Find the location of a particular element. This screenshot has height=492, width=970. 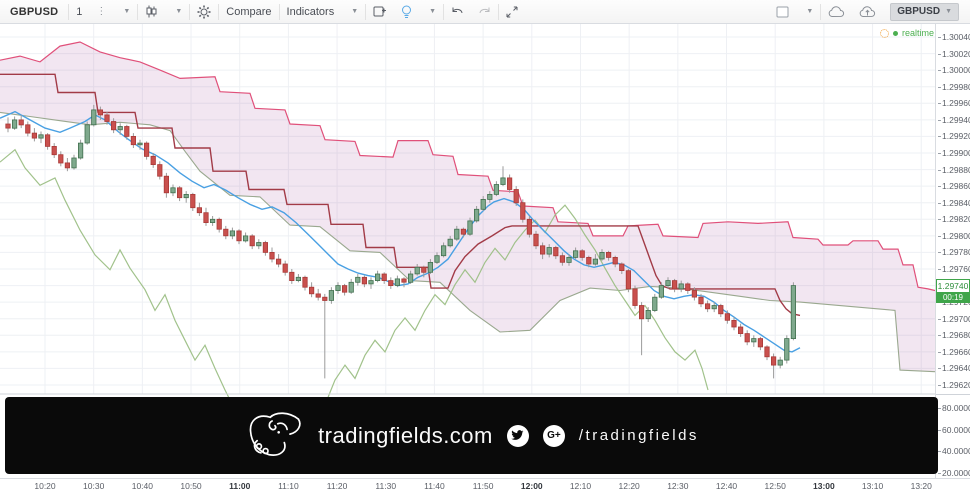

price-axis-label: 1.29820 is located at coordinates (954, 219).